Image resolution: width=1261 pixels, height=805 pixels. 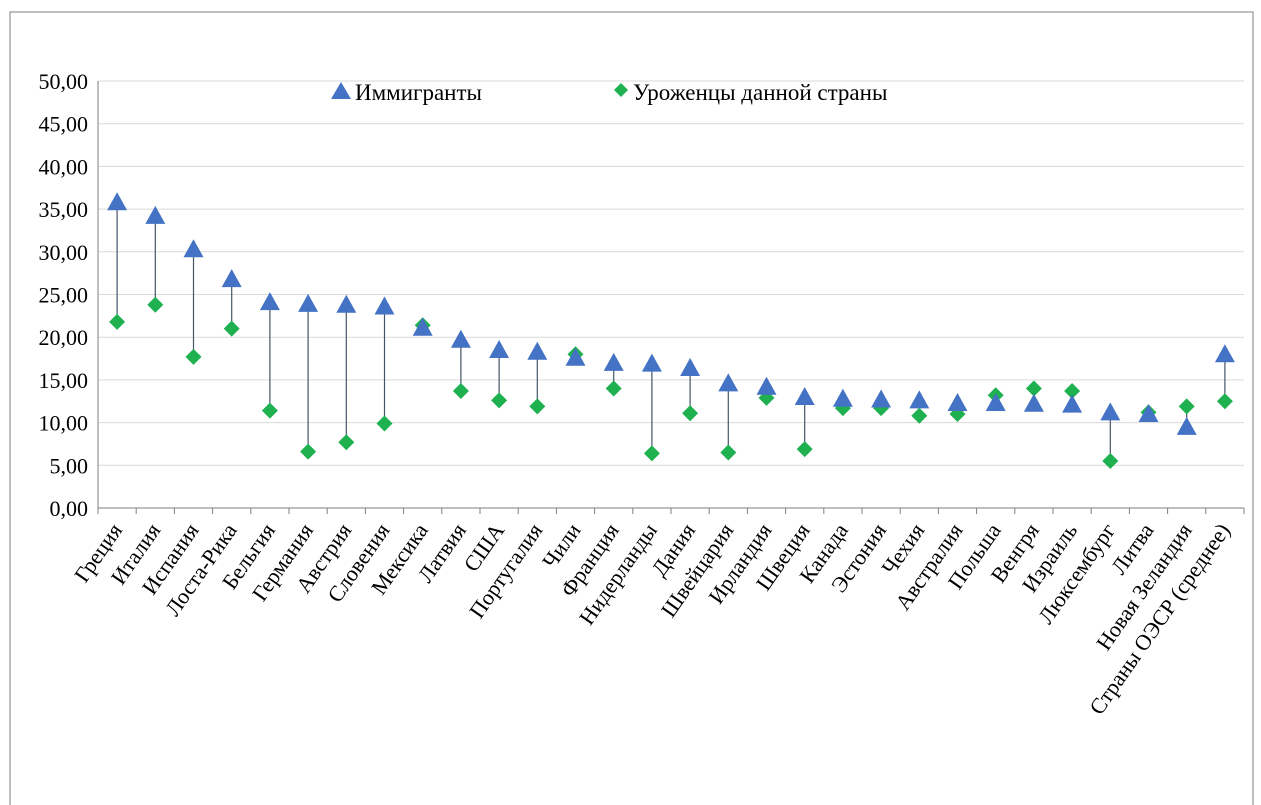 I want to click on legend-marker-natives, so click(x=621, y=90).